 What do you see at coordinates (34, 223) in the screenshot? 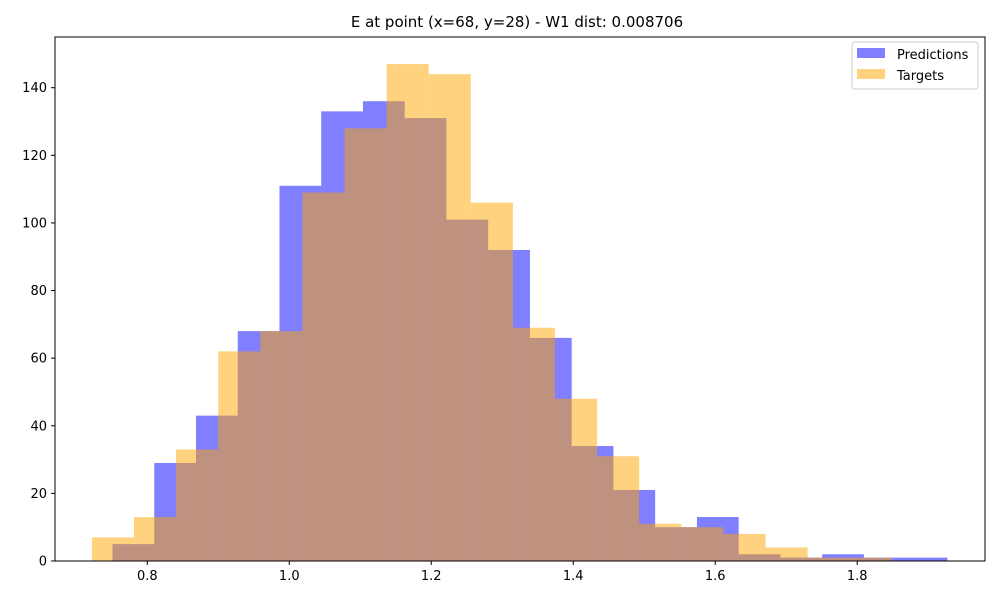
I see `y-tick-label: 100` at bounding box center [34, 223].